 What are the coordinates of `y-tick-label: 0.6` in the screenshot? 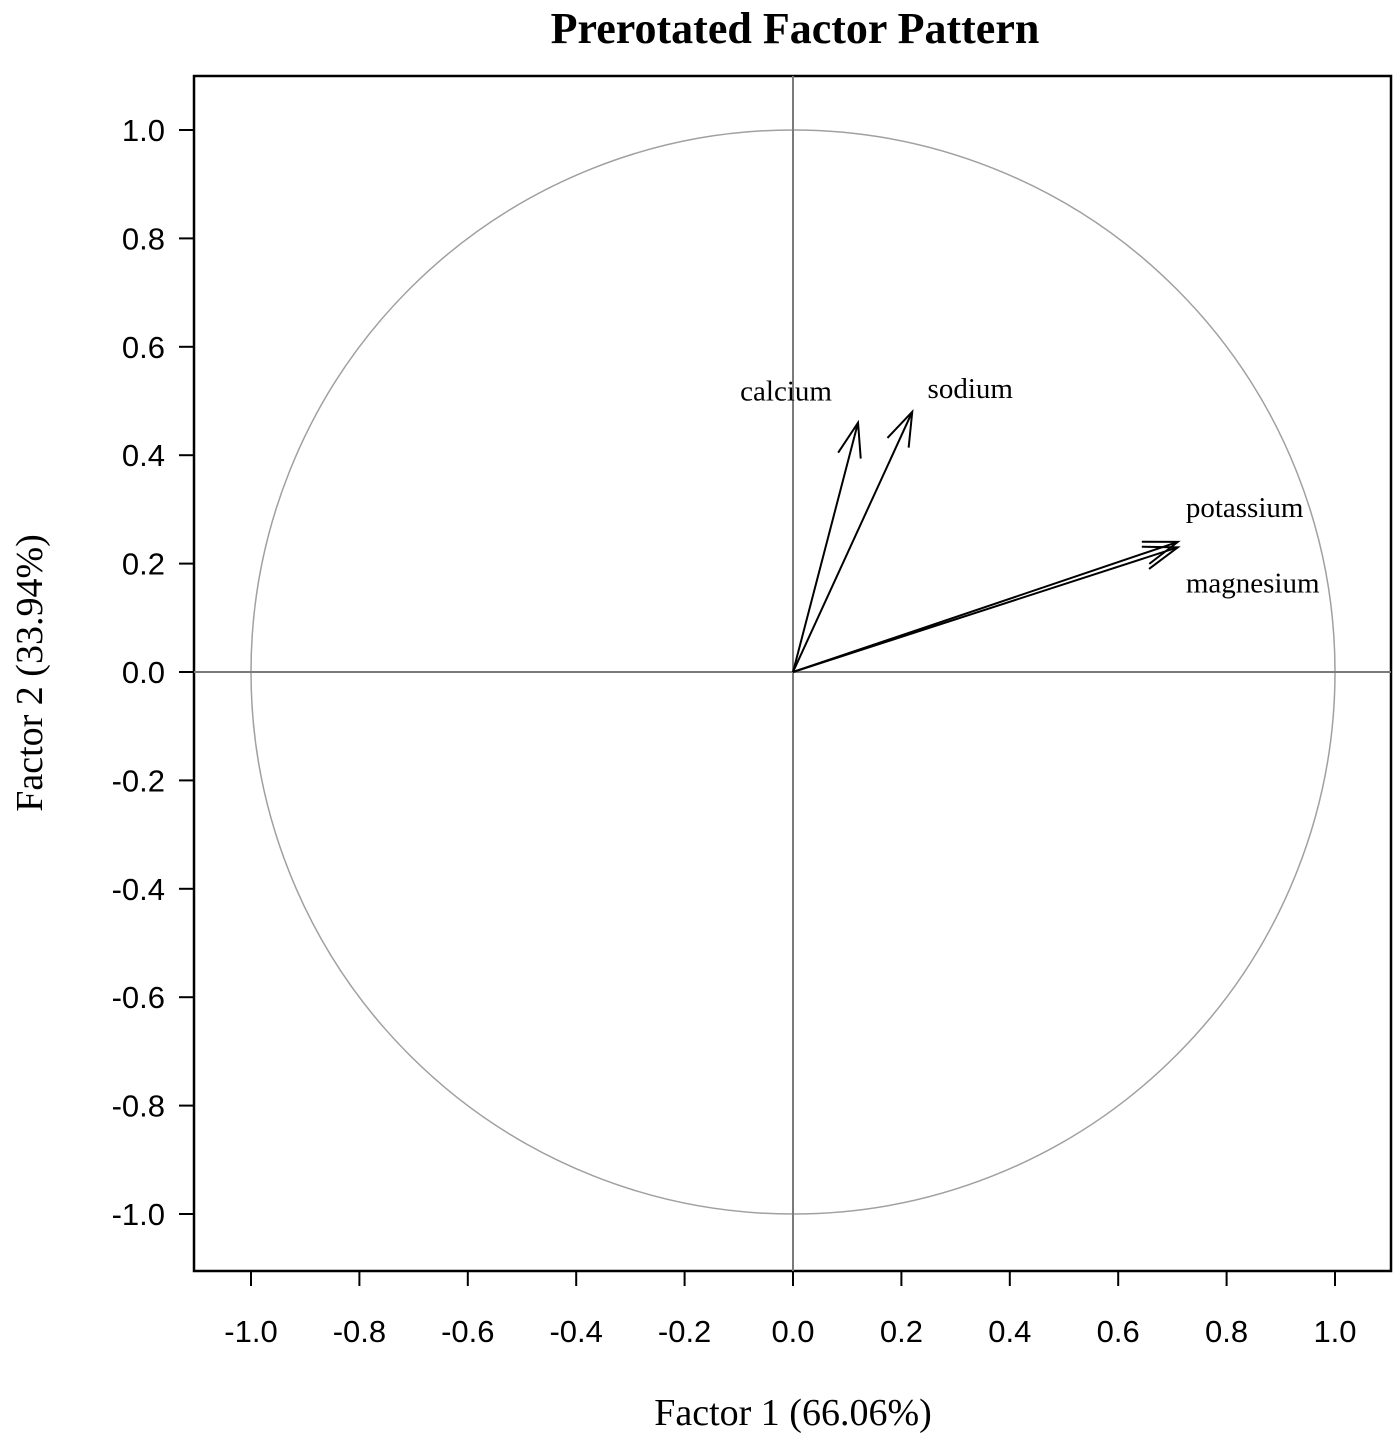 It's located at (143, 347).